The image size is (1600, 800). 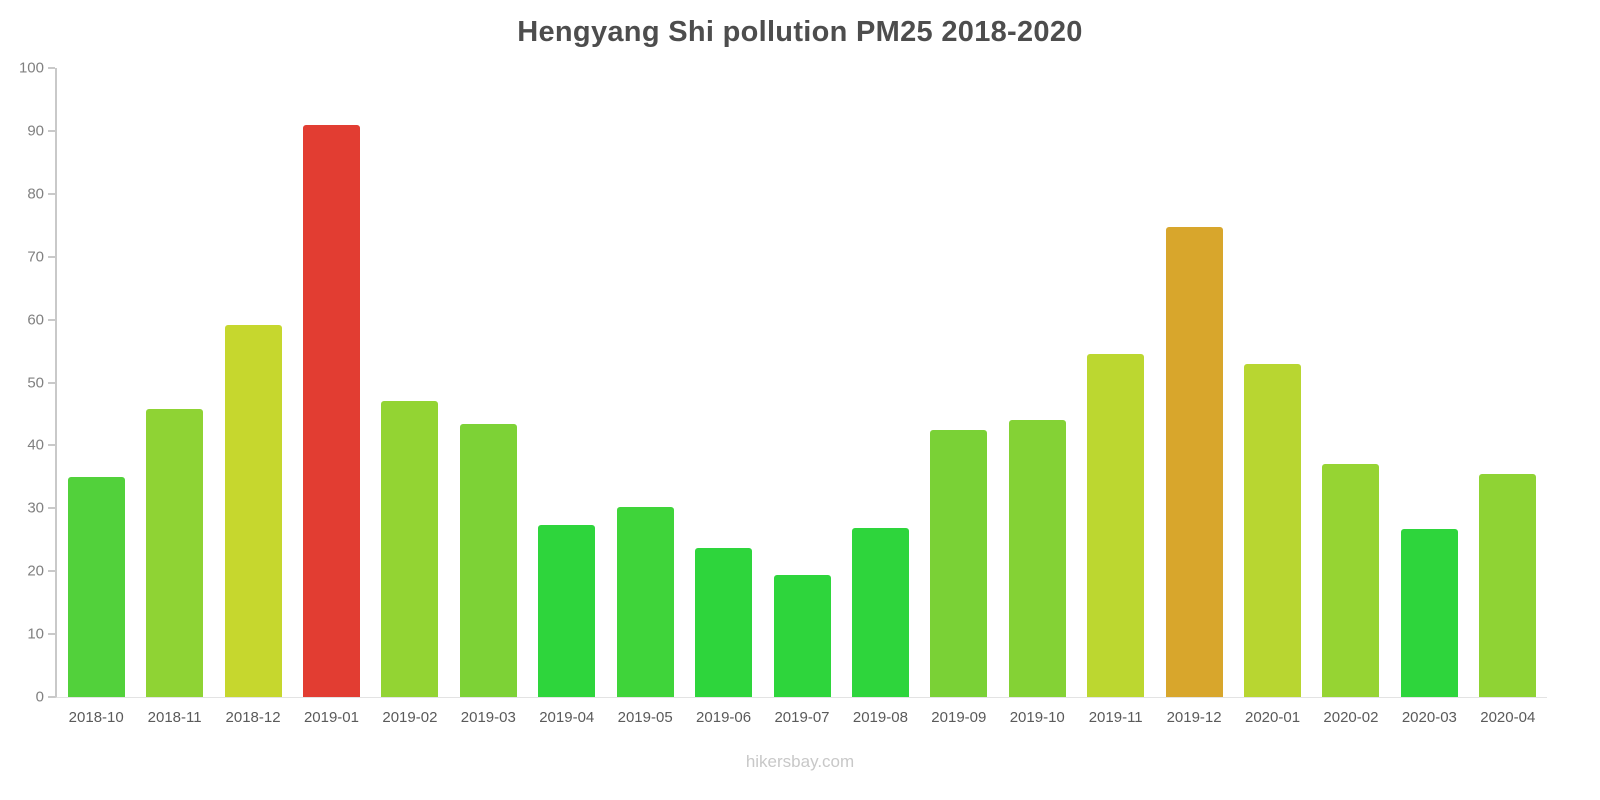 I want to click on x-axis-label-2019-10: 2019-10, so click(x=1037, y=717).